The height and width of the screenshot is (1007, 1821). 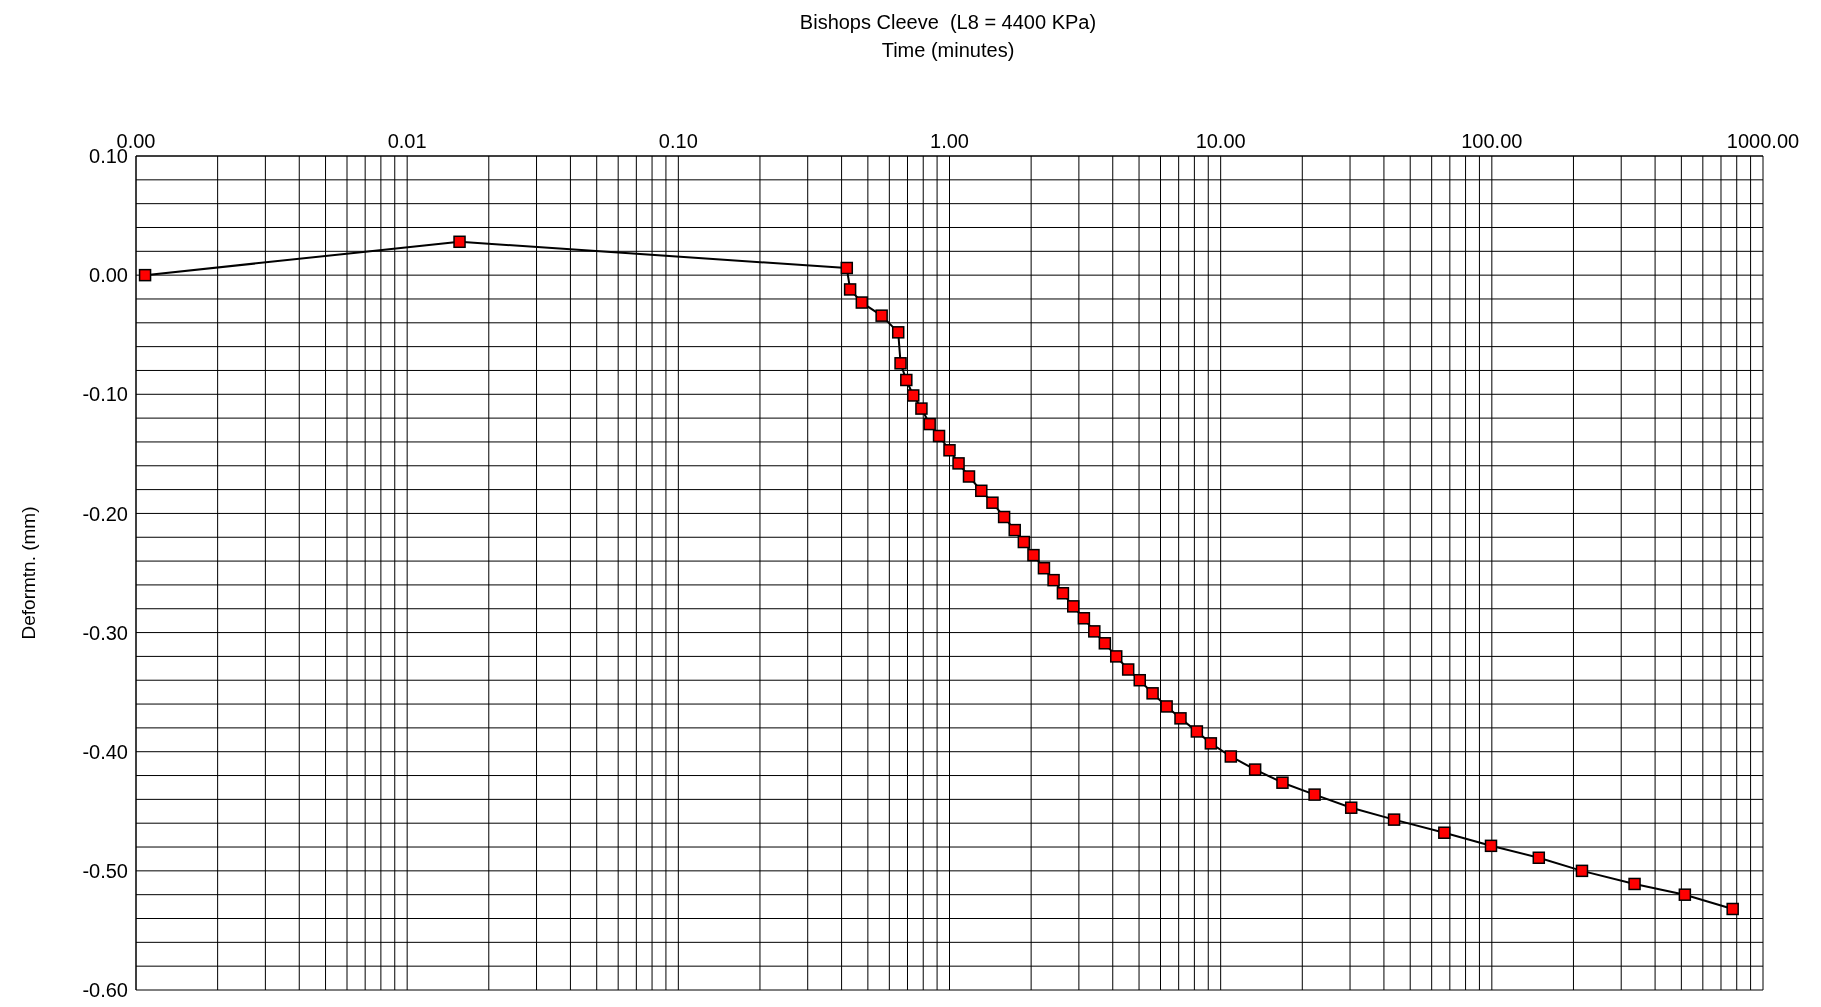 What do you see at coordinates (678, 141) in the screenshot?
I see `x-tick-label: 0.10` at bounding box center [678, 141].